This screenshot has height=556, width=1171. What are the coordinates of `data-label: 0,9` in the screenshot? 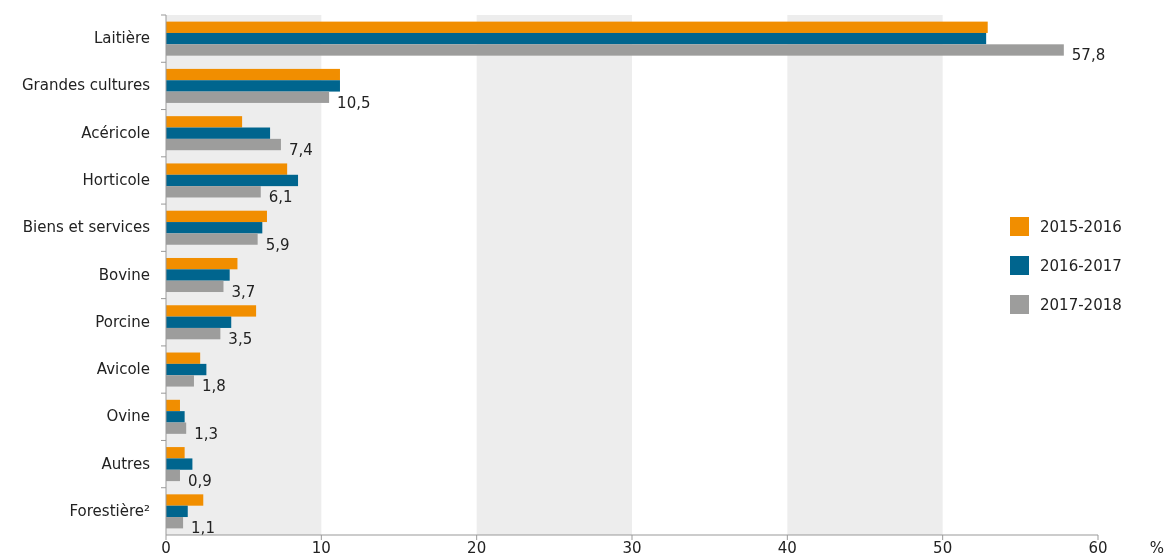 It's located at (199, 480).